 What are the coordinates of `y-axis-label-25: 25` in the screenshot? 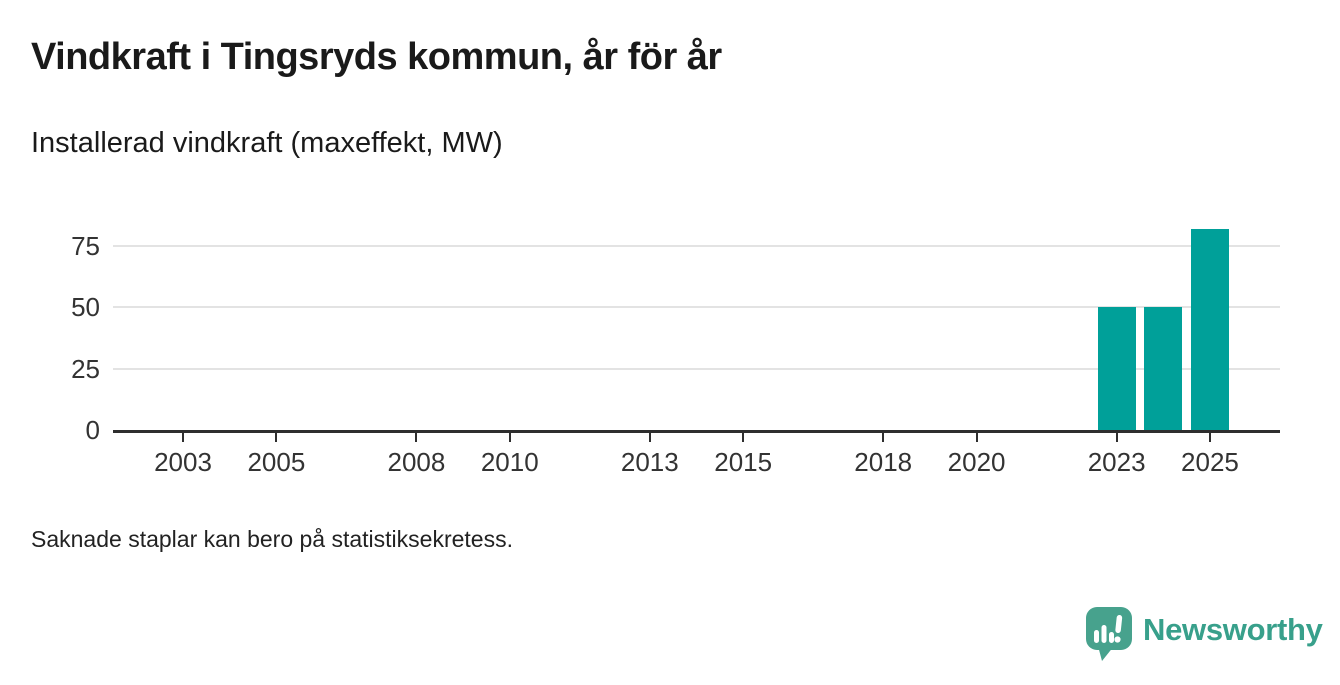 It's located at (85, 368).